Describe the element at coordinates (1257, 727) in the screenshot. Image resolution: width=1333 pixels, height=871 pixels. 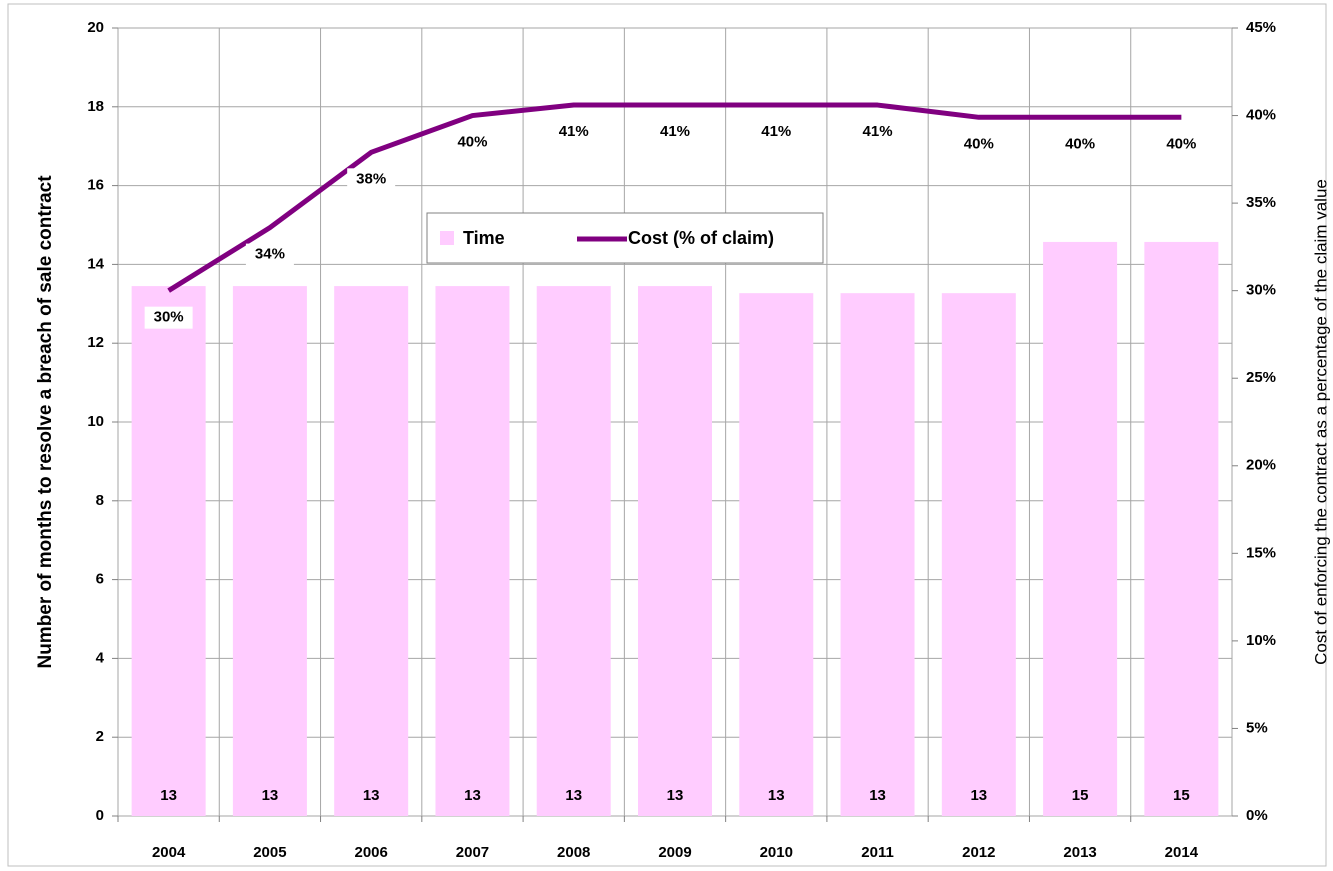
I see `y2-tick-label: 5%` at that location.